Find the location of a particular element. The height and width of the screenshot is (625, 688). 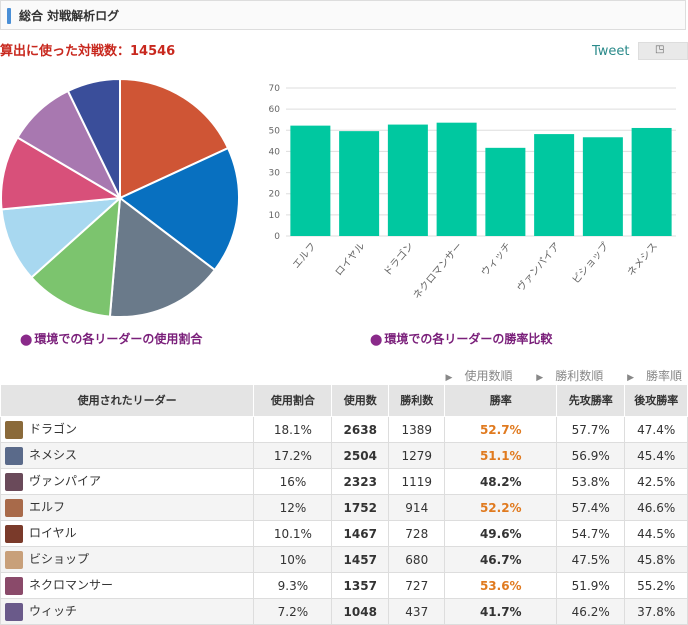

table-row: ロイヤル 10.1% 1467 728 49.6% 54.7% 44.5% is located at coordinates (344, 533).